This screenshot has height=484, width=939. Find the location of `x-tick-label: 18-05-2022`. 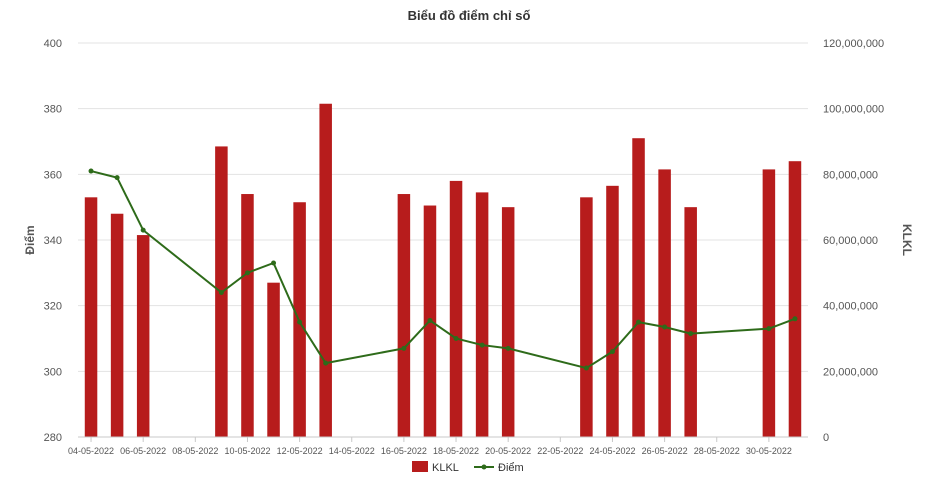

x-tick-label: 18-05-2022 is located at coordinates (456, 451).